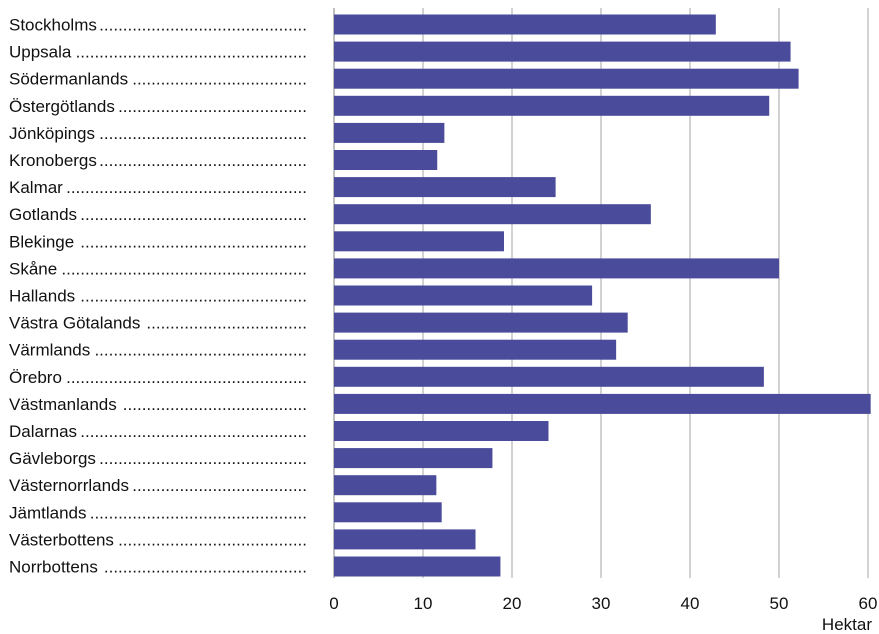  What do you see at coordinates (52, 458) in the screenshot?
I see `category-label: Gävleborgs` at bounding box center [52, 458].